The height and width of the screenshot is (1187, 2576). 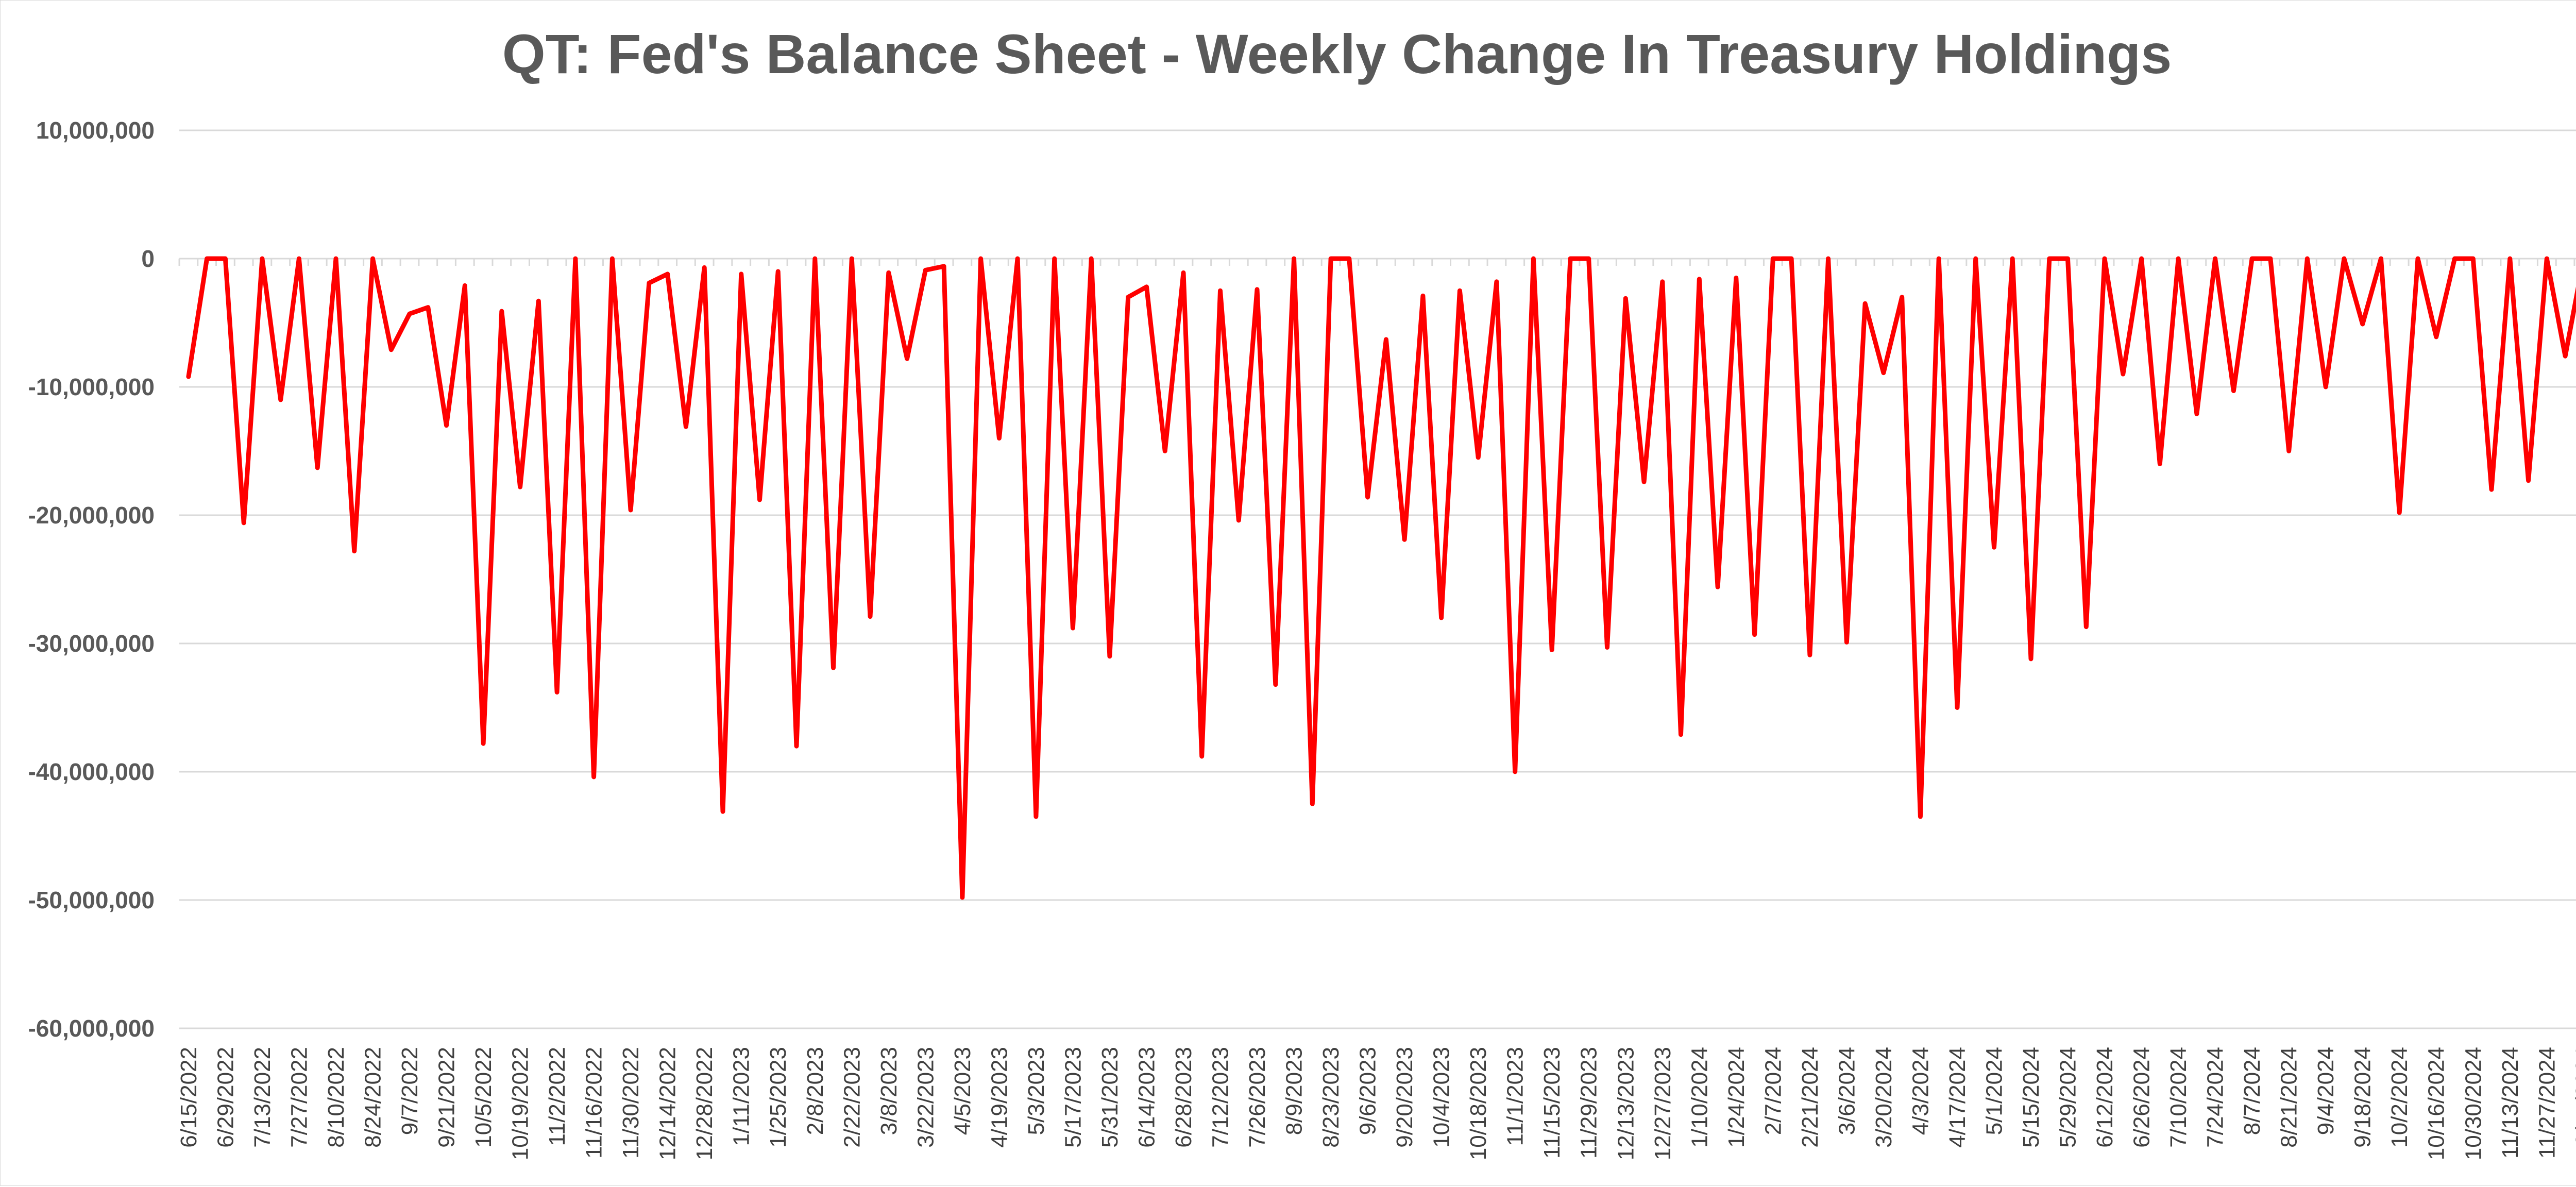 What do you see at coordinates (372, 1097) in the screenshot?
I see `x-tick-label: 8/24/2022` at bounding box center [372, 1097].